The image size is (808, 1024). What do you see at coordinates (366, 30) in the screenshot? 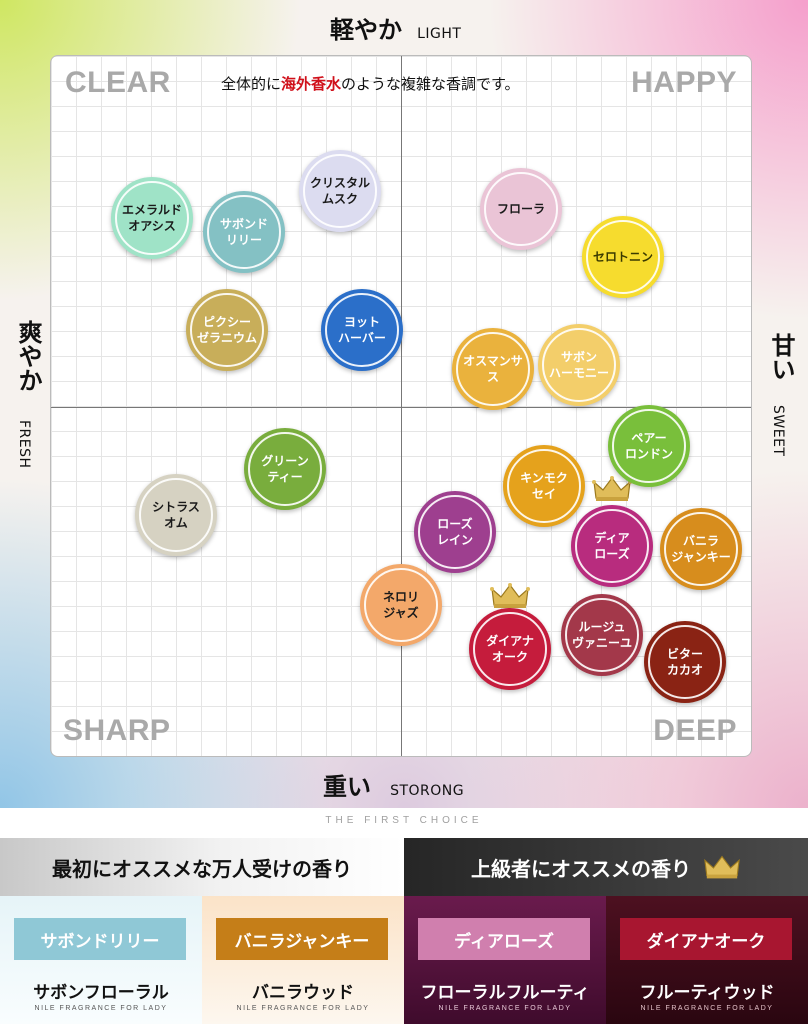
I see `axis-top-jp: 軽やか` at bounding box center [366, 30].